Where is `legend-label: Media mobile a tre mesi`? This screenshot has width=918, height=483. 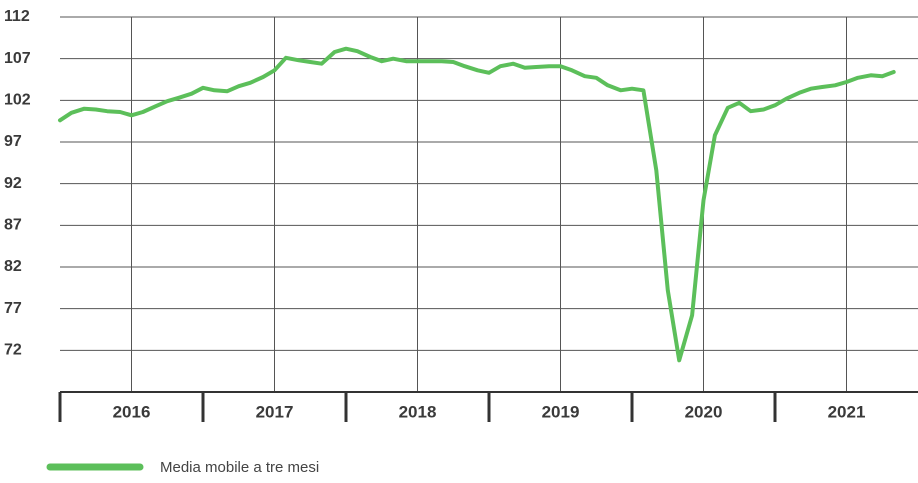 legend-label: Media mobile a tre mesi is located at coordinates (239, 467).